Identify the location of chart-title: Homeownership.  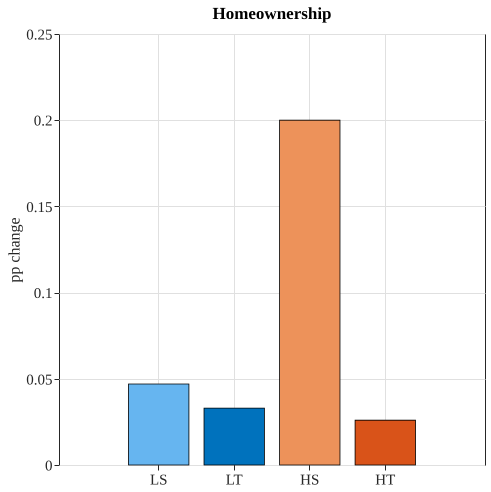
(272, 13).